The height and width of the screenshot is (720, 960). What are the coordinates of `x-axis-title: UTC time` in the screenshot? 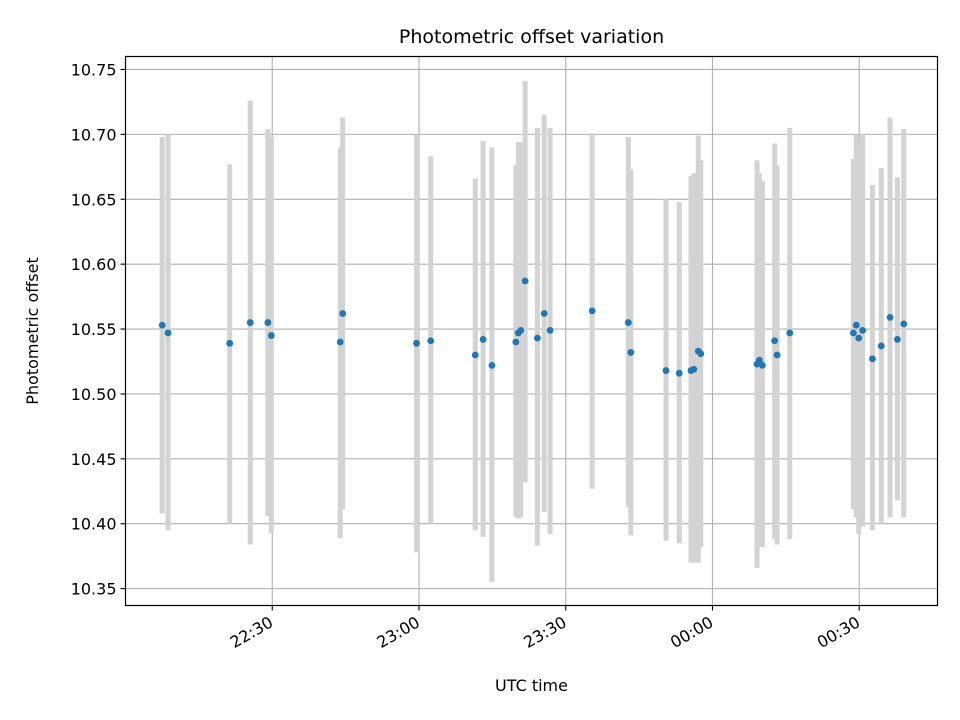 It's located at (531, 685).